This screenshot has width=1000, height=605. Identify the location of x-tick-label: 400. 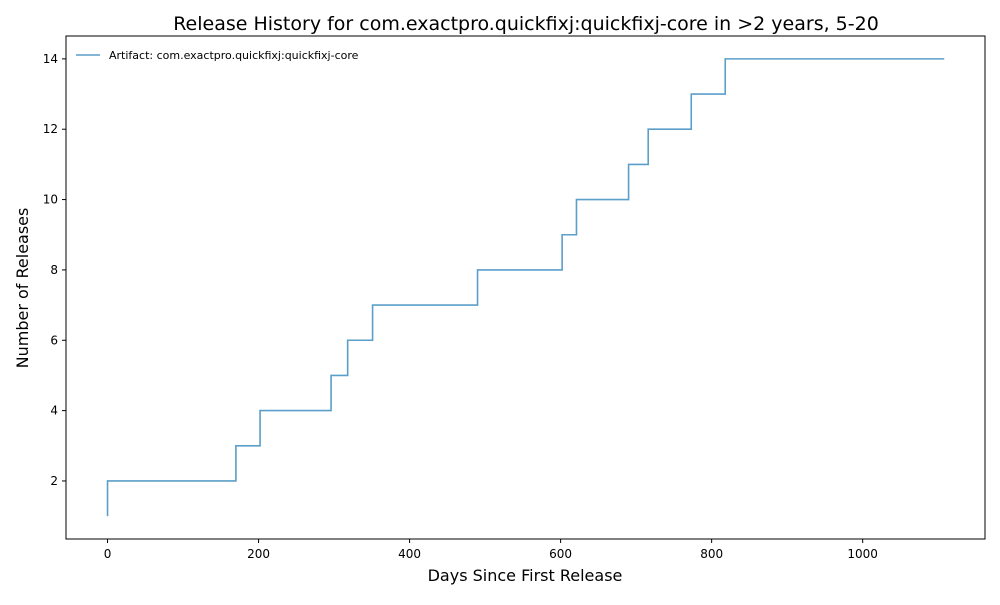
(409, 554).